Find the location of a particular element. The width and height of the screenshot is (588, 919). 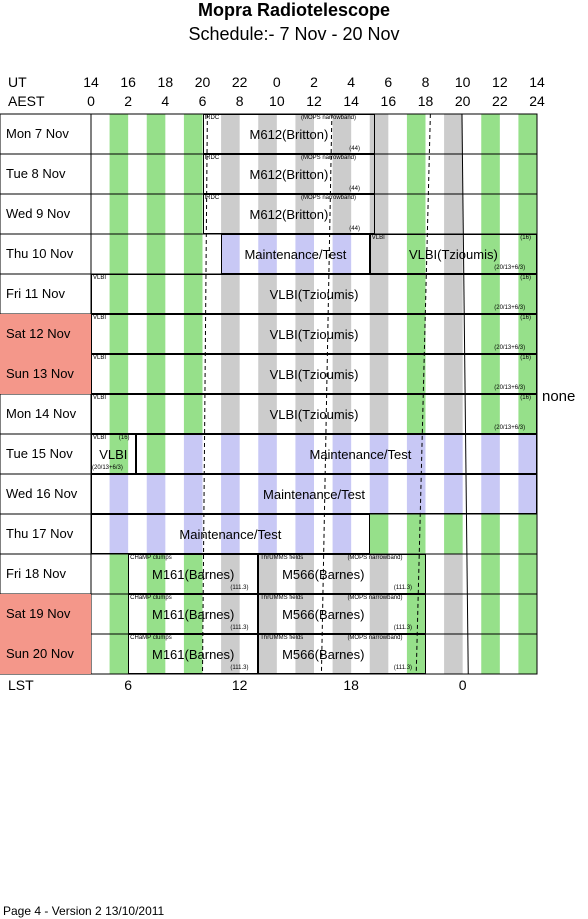

side-note: none is located at coordinates (559, 396).